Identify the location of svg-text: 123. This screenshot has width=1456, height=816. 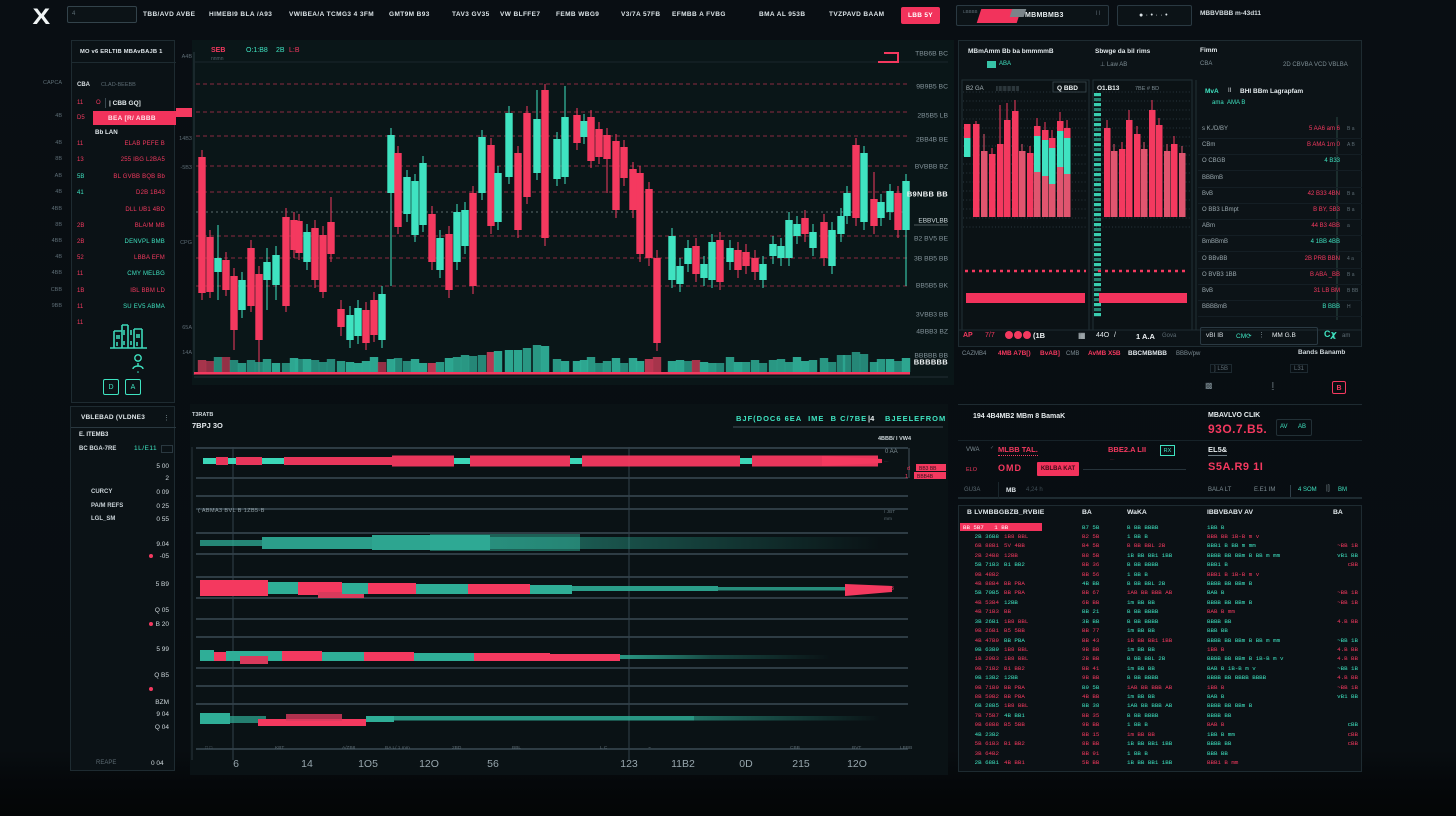
(629, 764).